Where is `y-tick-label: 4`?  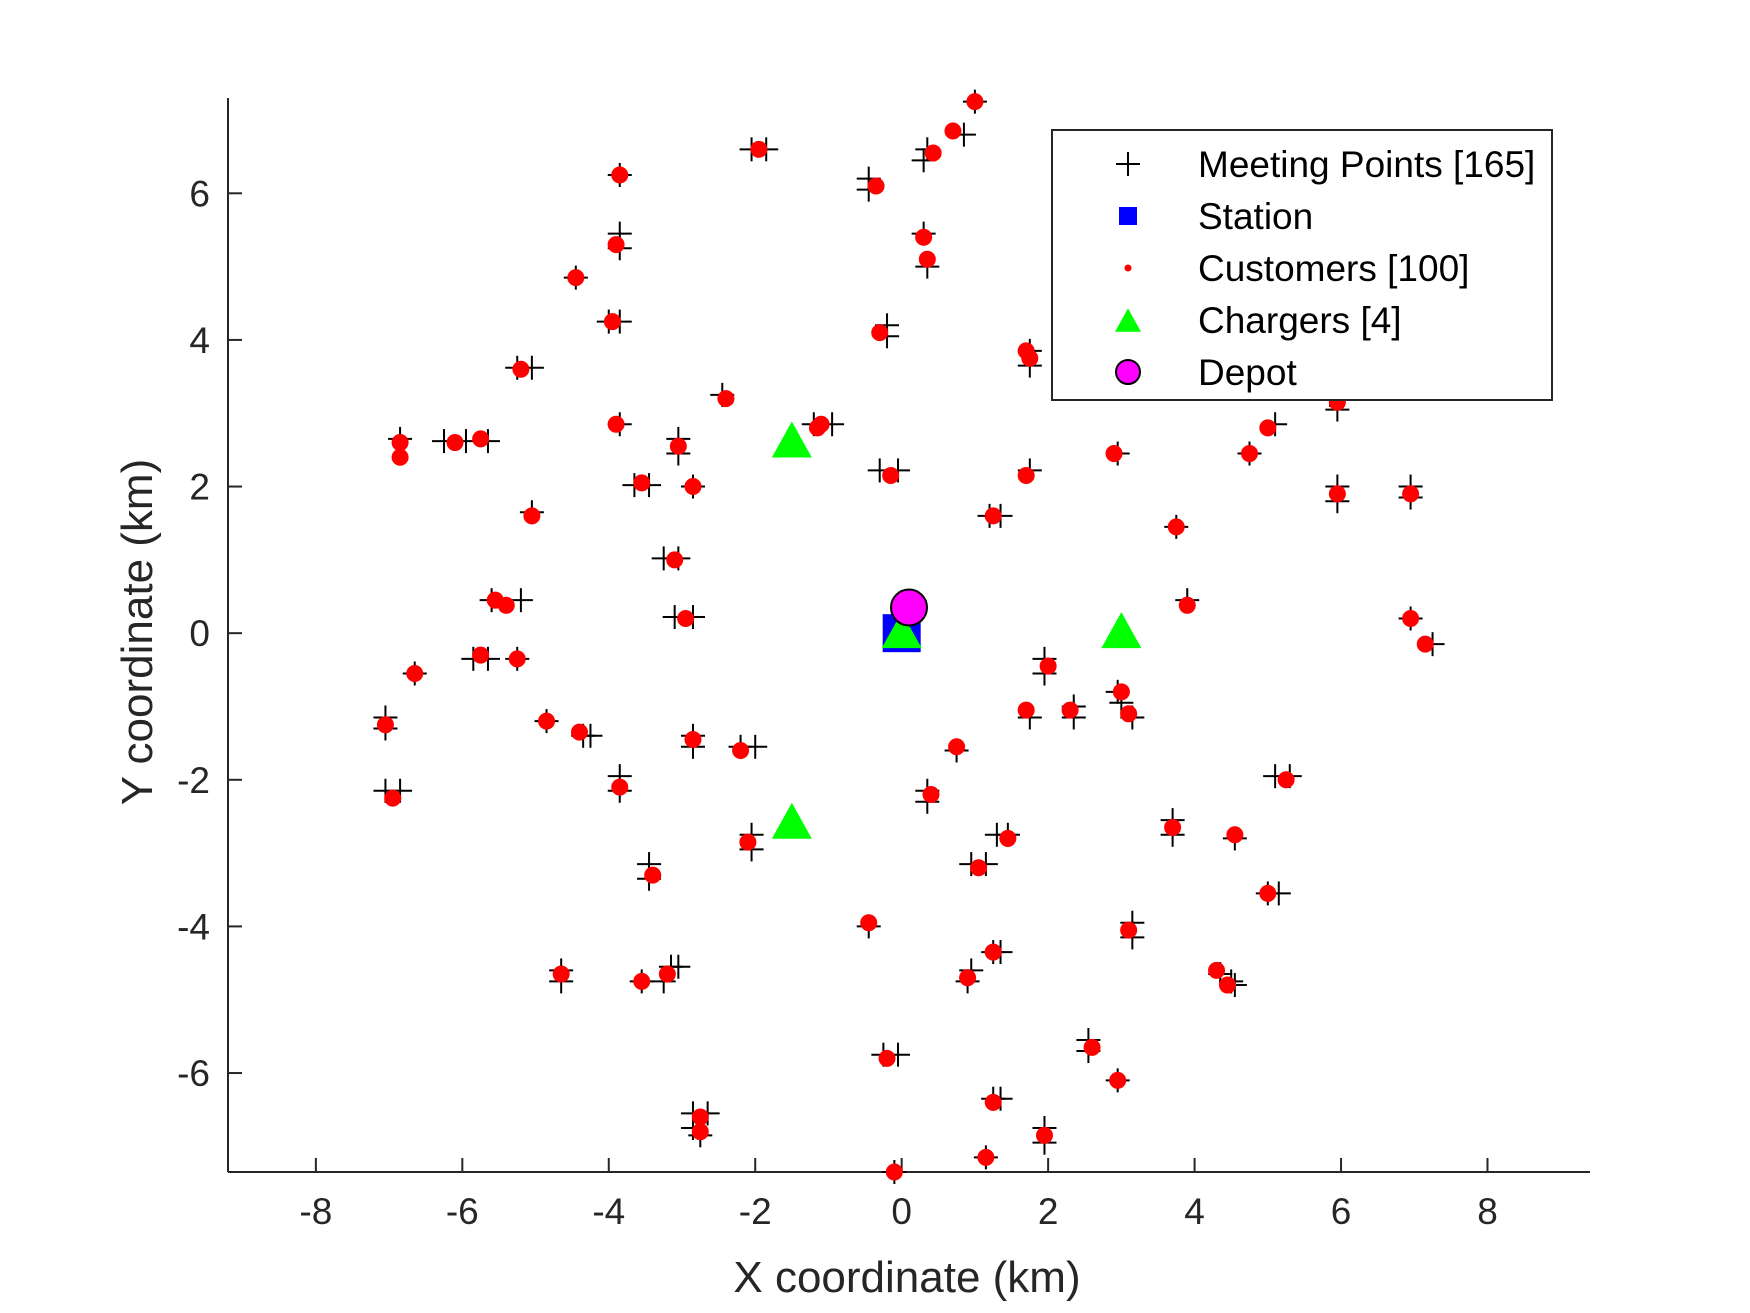
y-tick-label: 4 is located at coordinates (199, 340).